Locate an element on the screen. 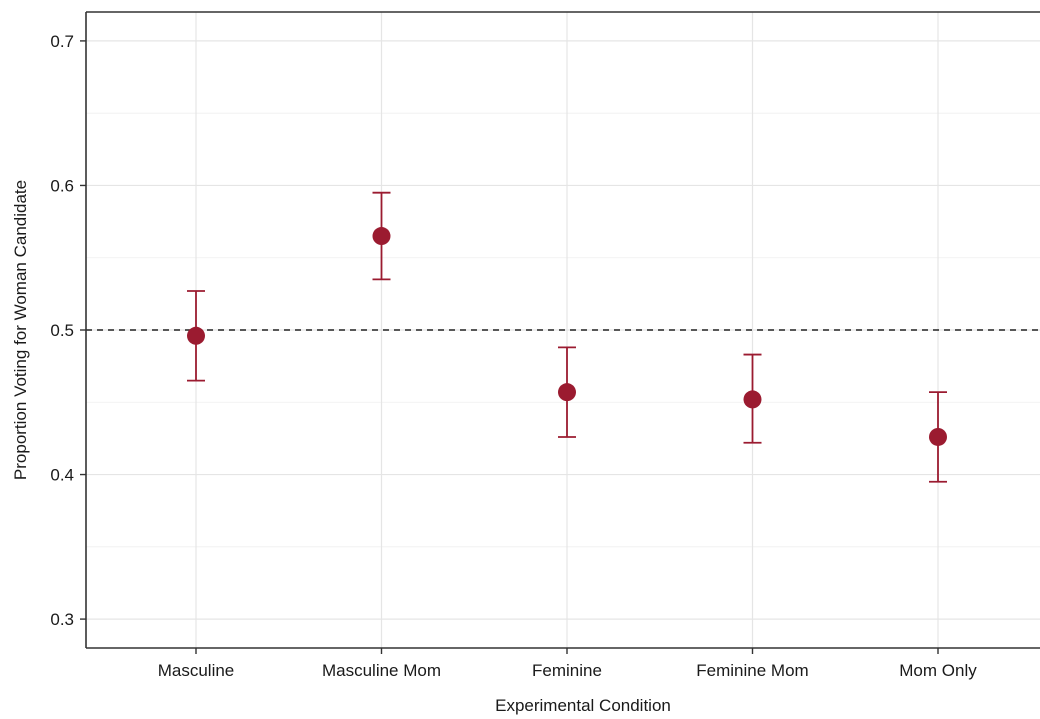 The height and width of the screenshot is (719, 1040). x-tick-label: Feminine Mom is located at coordinates (752, 670).